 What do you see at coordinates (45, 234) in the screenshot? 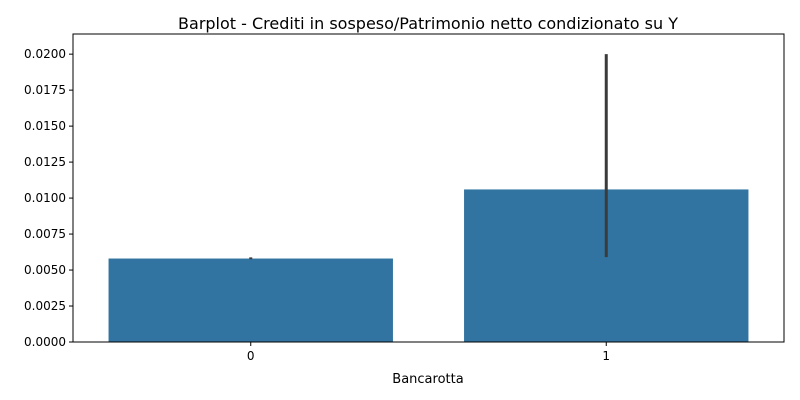
I see `y-tick-label: 0.0075` at bounding box center [45, 234].